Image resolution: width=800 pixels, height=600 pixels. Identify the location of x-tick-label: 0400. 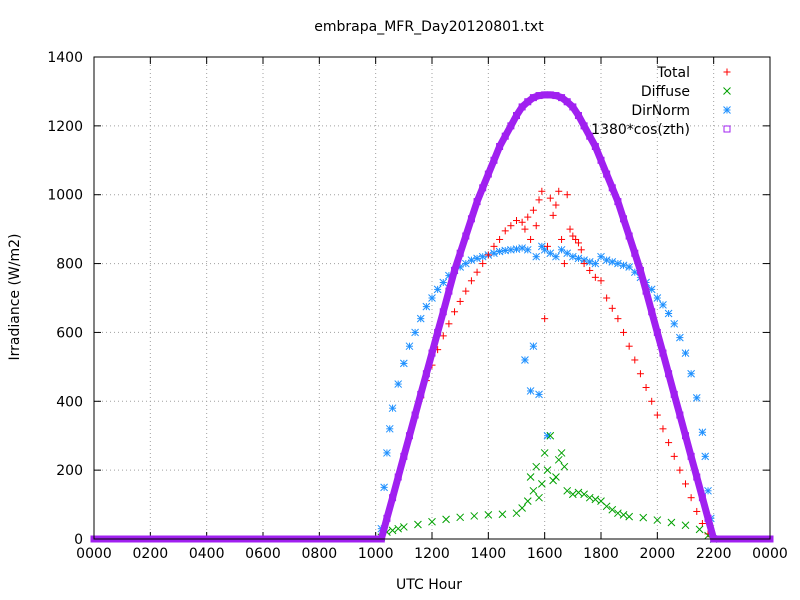
(207, 554).